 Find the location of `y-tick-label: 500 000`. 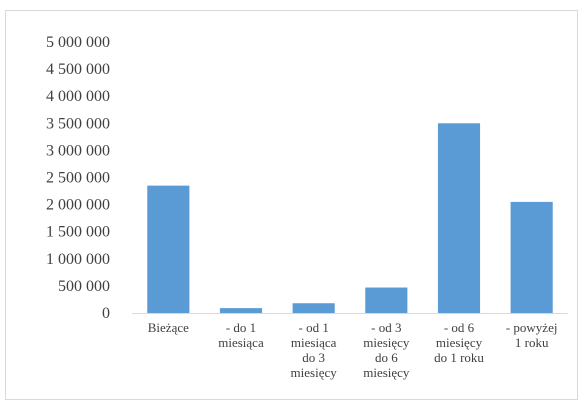

y-tick-label: 500 000 is located at coordinates (84, 286).